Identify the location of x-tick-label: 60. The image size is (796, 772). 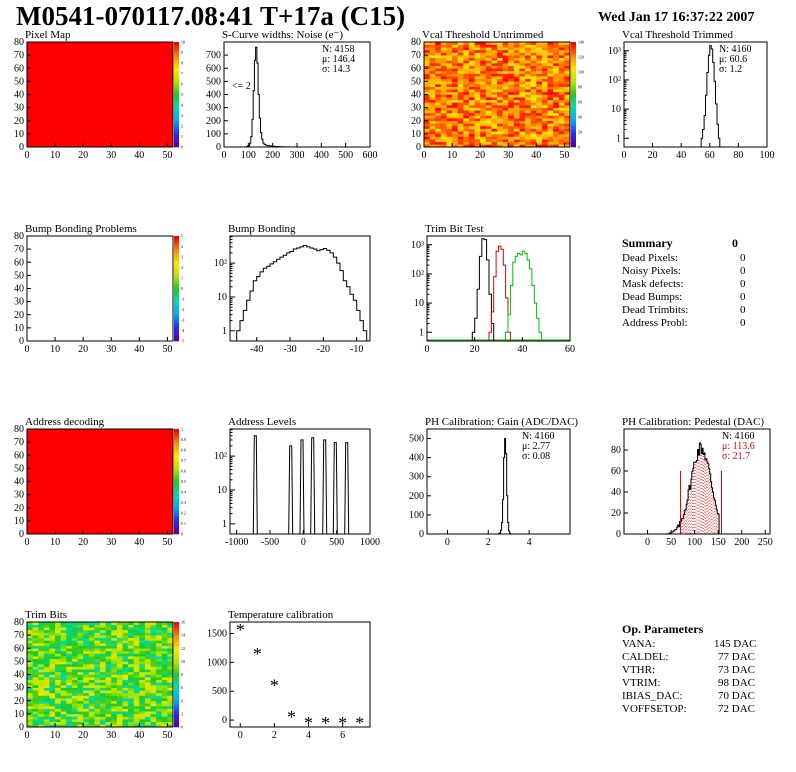
(570, 349).